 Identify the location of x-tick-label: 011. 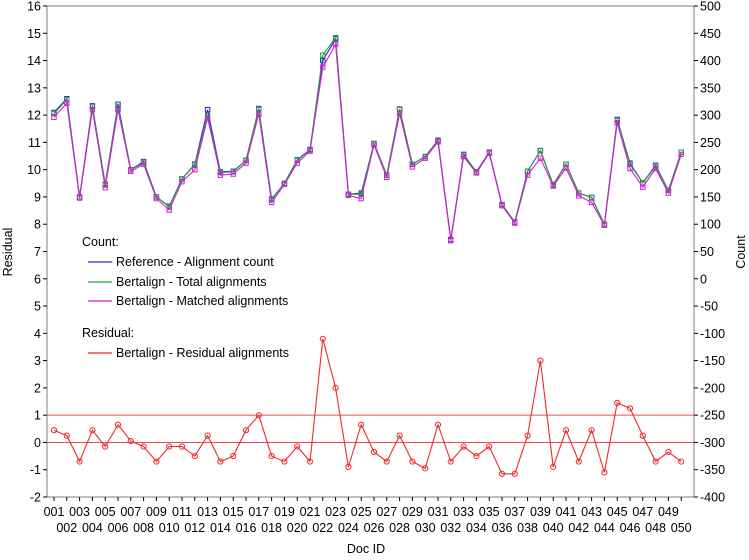
(182, 512).